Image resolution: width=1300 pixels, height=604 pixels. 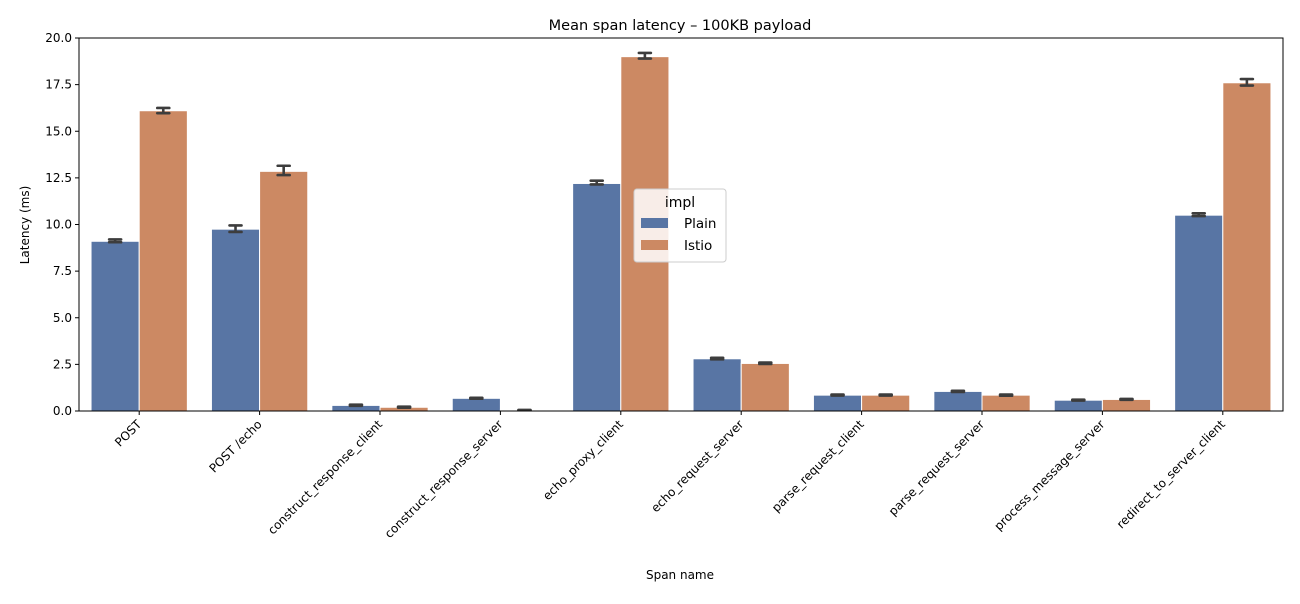 What do you see at coordinates (1050, 475) in the screenshot?
I see `x-tick-label: process_message_server` at bounding box center [1050, 475].